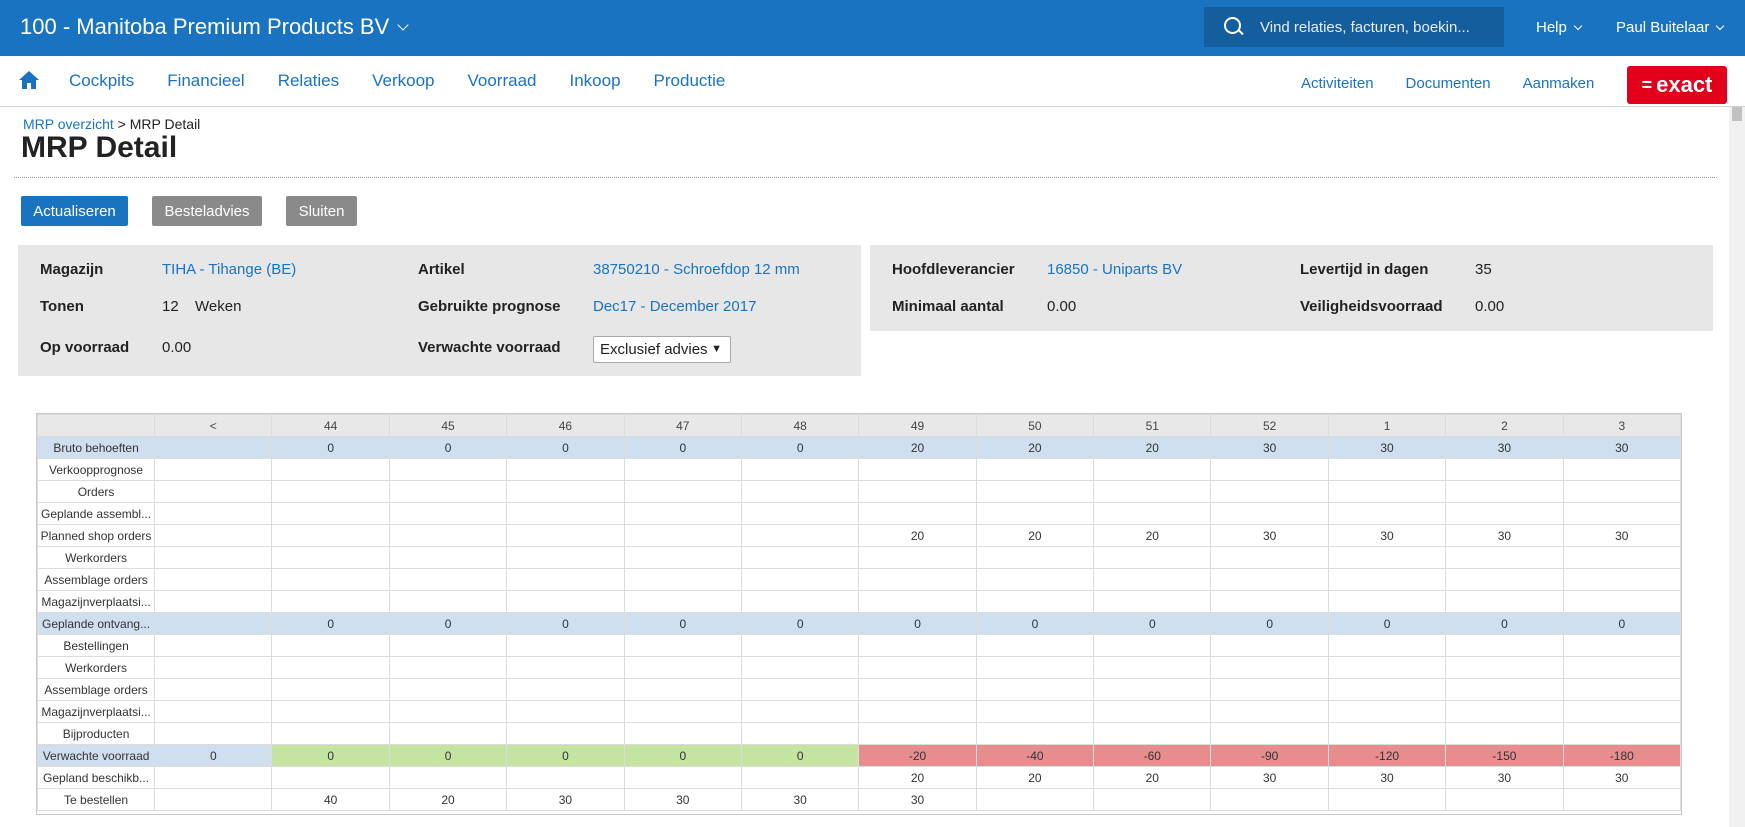  Describe the element at coordinates (403, 80) in the screenshot. I see `nav-item-verkoop: Verkoop` at that location.